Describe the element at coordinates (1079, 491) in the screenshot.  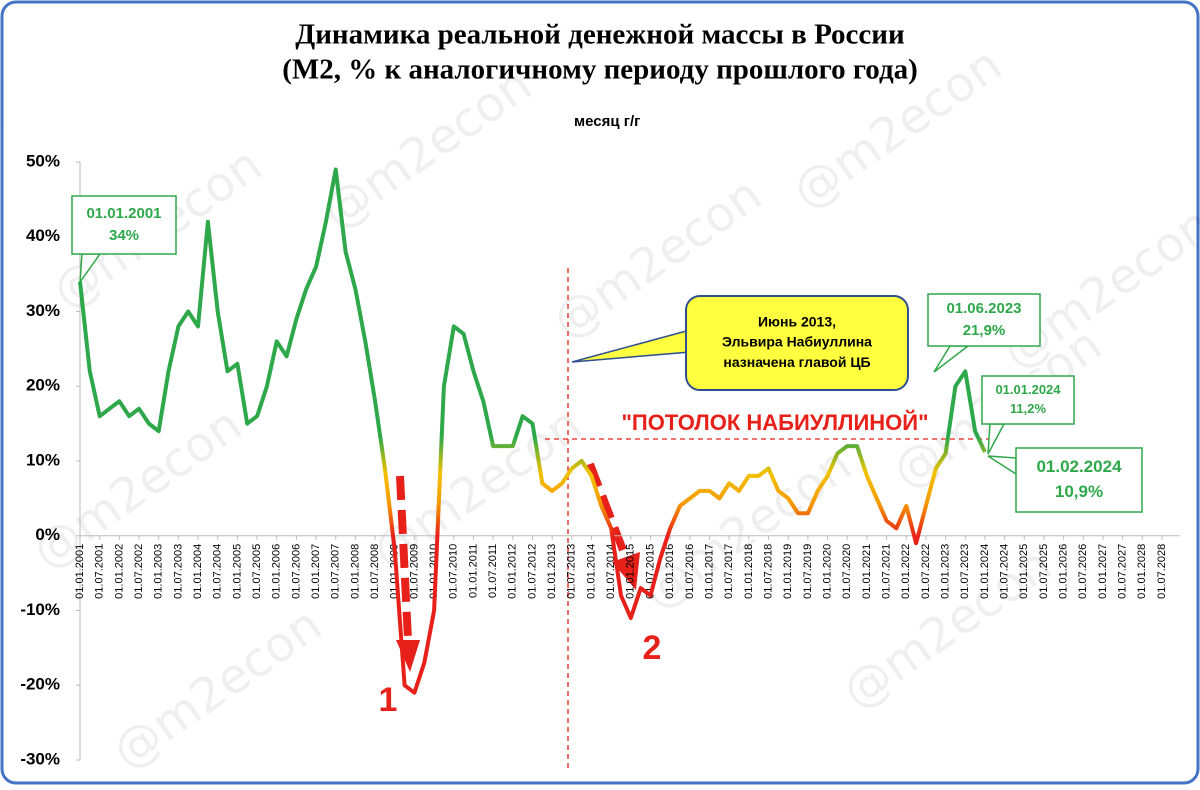
I see `annotation-text: 10,9%` at that location.